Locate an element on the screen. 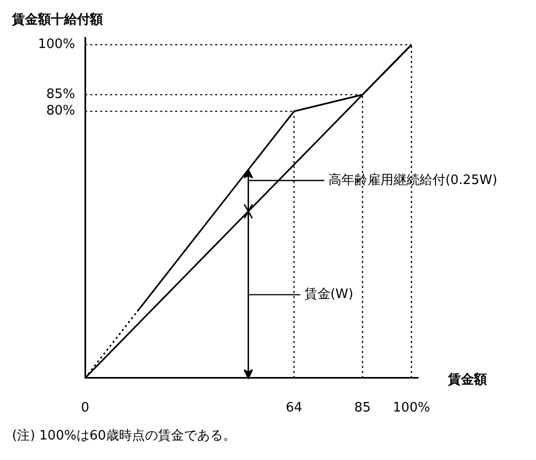  x-tick-label: 0 is located at coordinates (85, 408).